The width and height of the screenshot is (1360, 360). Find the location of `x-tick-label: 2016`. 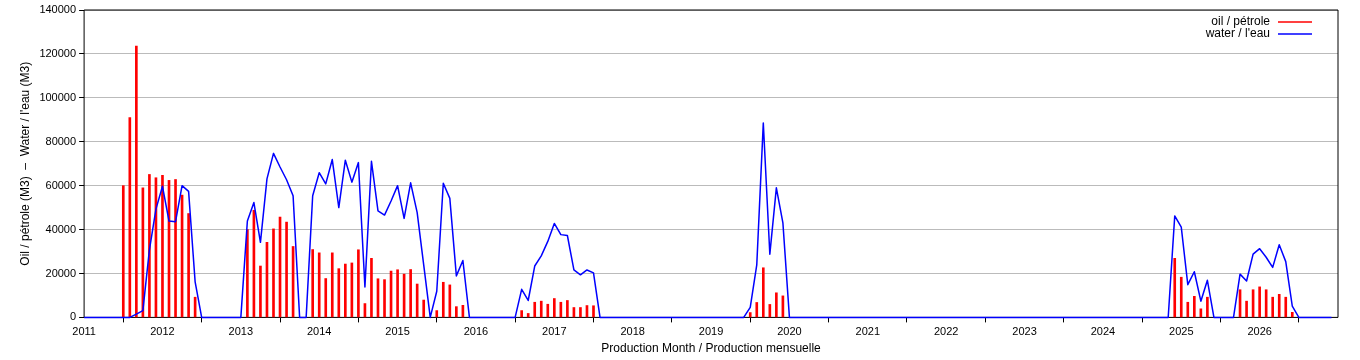

x-tick-label: 2016 is located at coordinates (476, 331).